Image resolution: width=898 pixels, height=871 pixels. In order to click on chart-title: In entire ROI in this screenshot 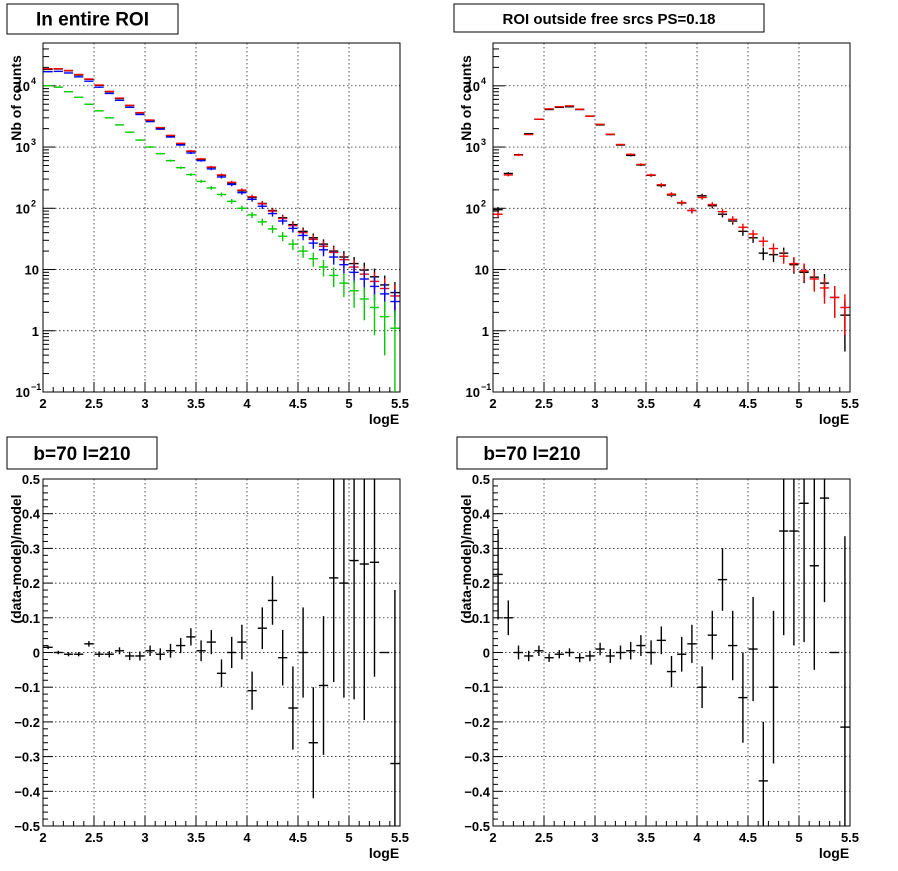, I will do `click(92, 20)`.